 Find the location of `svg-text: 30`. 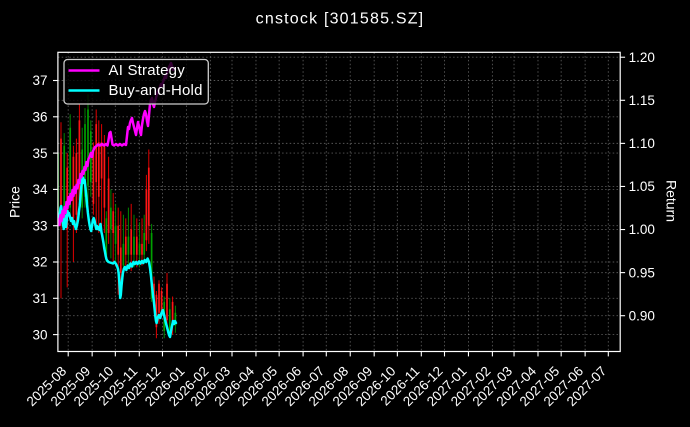

svg-text: 30 is located at coordinates (39, 334).